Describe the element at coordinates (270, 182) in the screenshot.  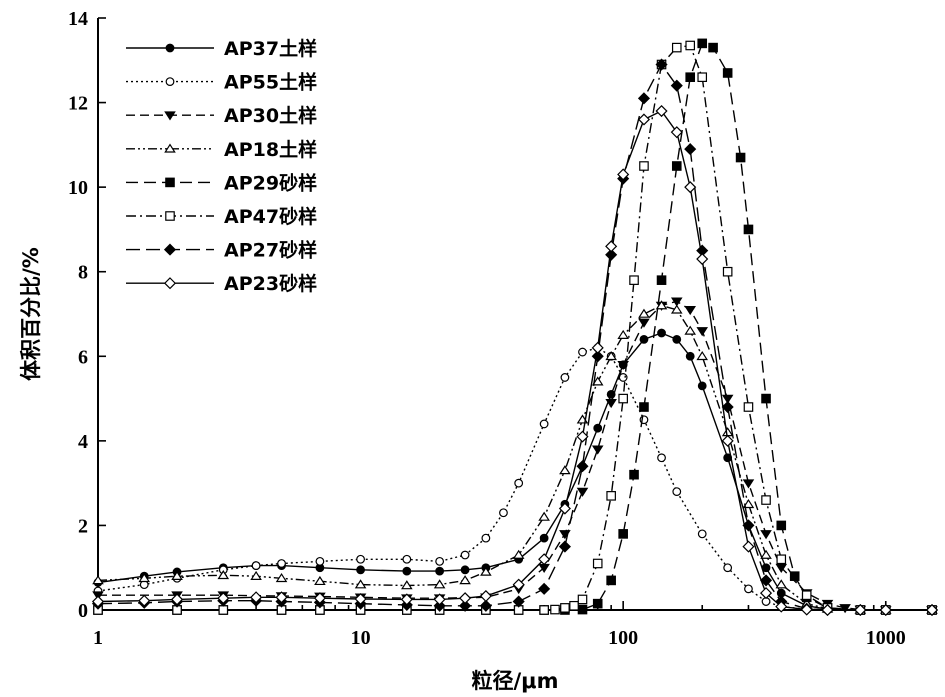
I see `legend-label: AP29砂样` at that location.